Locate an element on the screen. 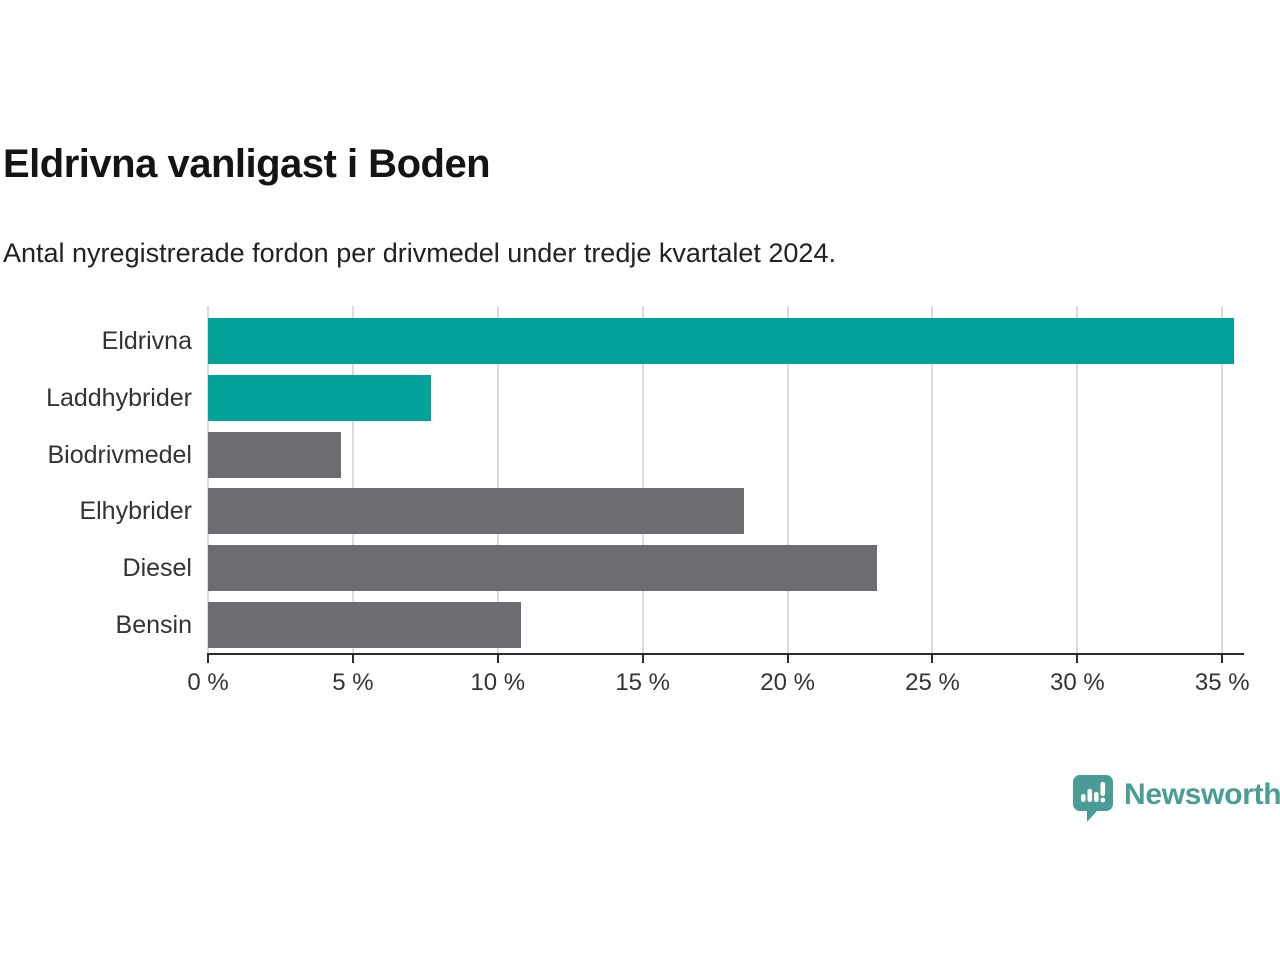 This screenshot has width=1280, height=960. x-tick-label-20: 20 % is located at coordinates (787, 682).